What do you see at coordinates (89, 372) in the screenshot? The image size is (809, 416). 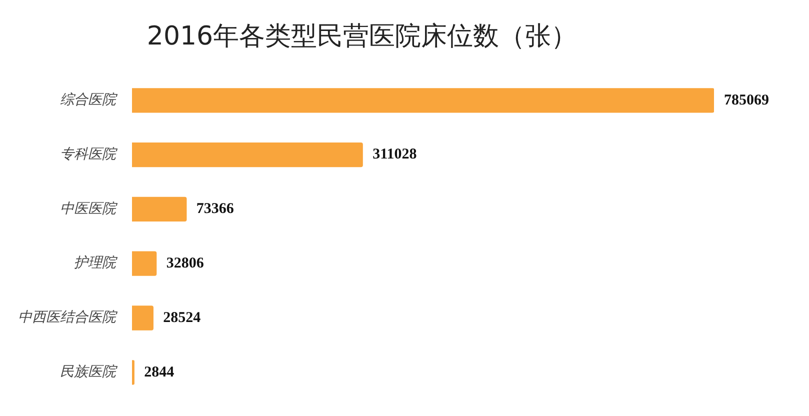 I see `y-tick-label: 民族医院` at bounding box center [89, 372].